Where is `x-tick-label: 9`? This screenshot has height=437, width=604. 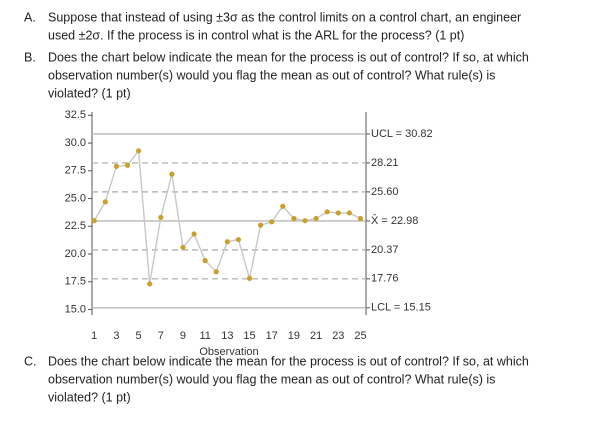 x-tick-label: 9 is located at coordinates (183, 336).